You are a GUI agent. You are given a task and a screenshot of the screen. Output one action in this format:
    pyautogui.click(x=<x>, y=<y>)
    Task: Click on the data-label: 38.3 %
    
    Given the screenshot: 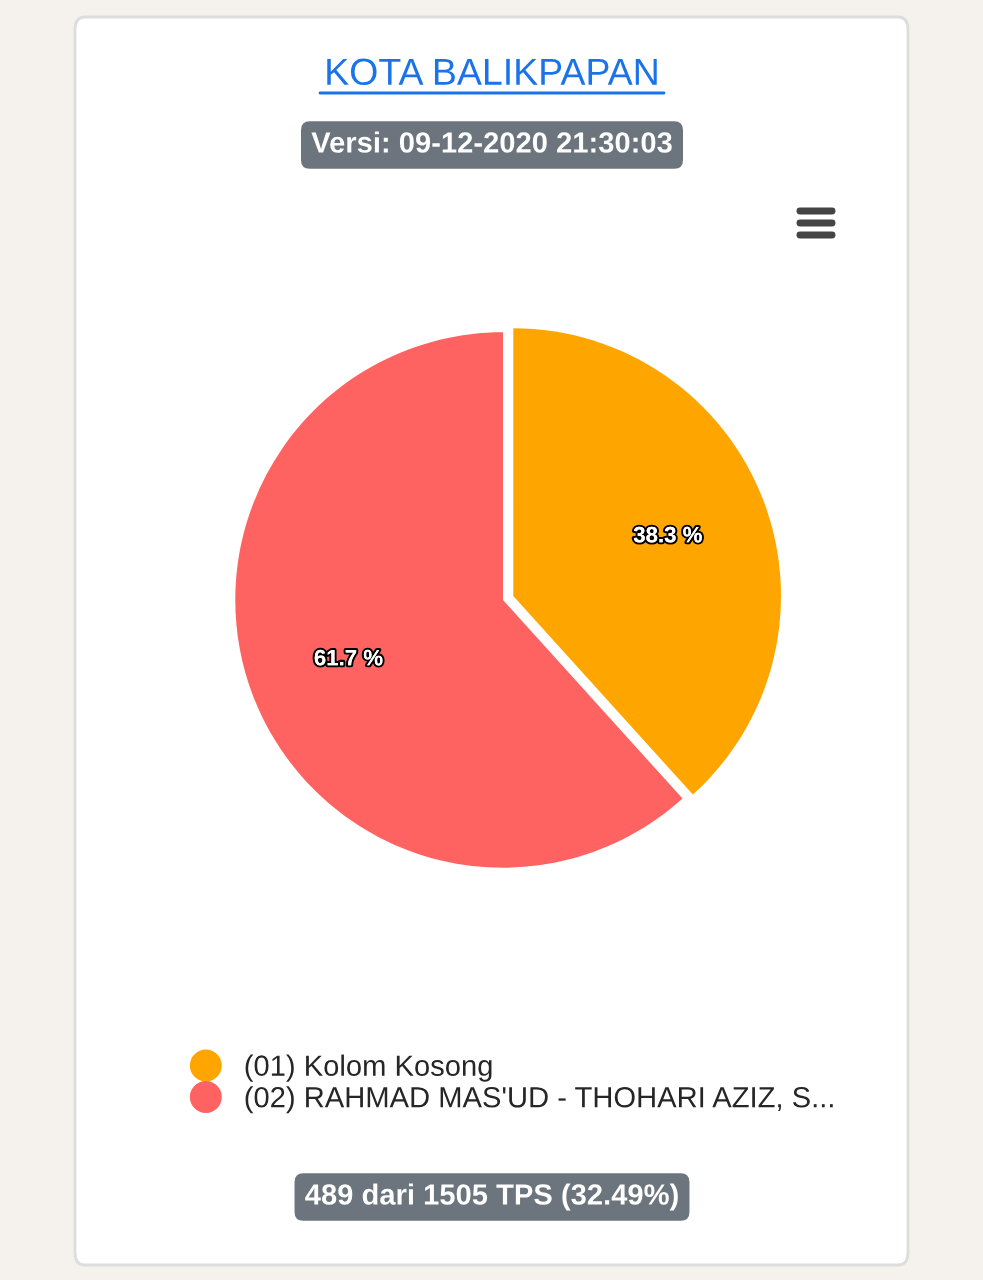 What is the action you would take?
    pyautogui.click(x=667, y=534)
    